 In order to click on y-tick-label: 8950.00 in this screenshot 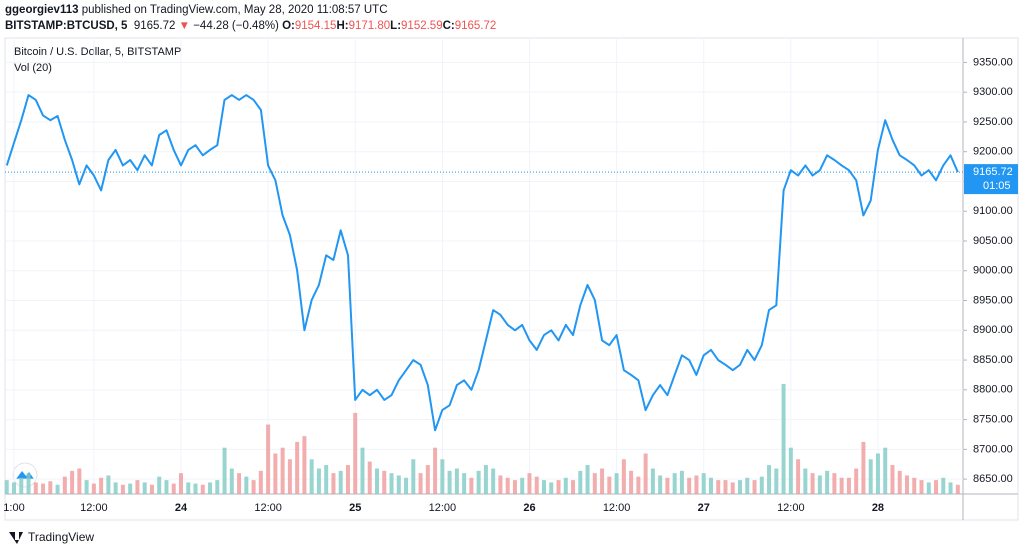, I will do `click(993, 300)`.